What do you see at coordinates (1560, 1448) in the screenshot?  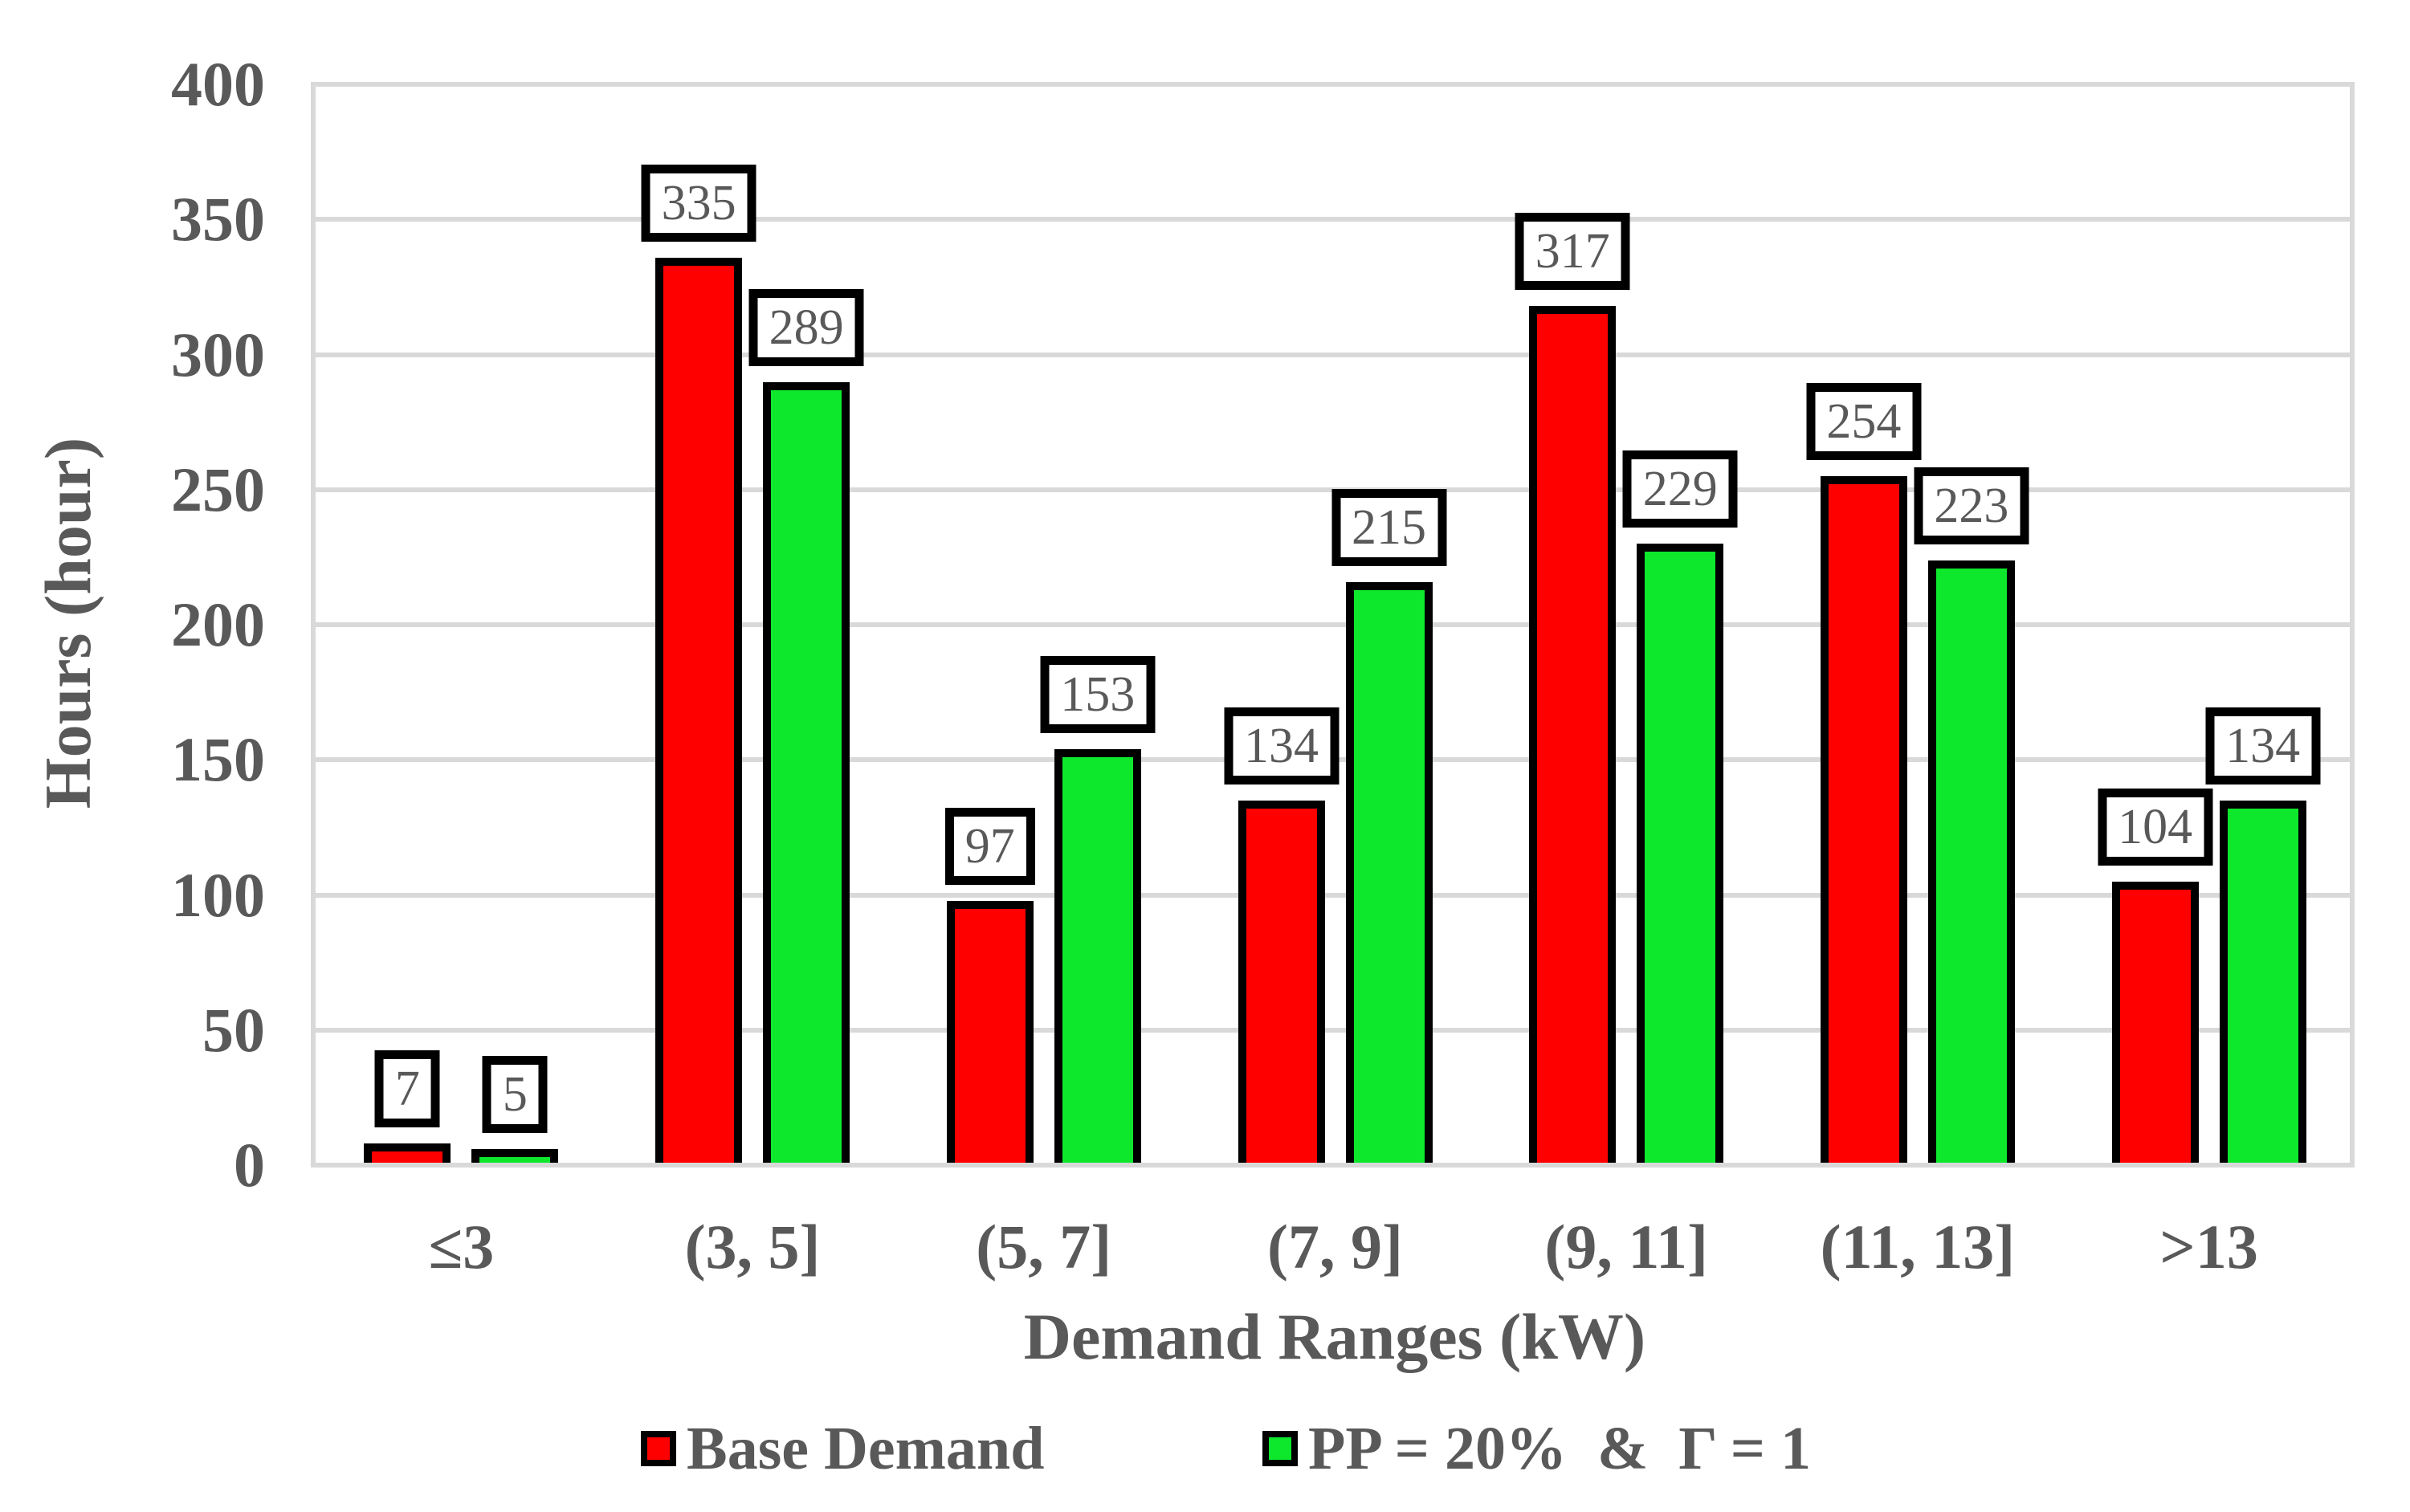 I see `legend-label: PP = 20% & Γ = 1` at bounding box center [1560, 1448].